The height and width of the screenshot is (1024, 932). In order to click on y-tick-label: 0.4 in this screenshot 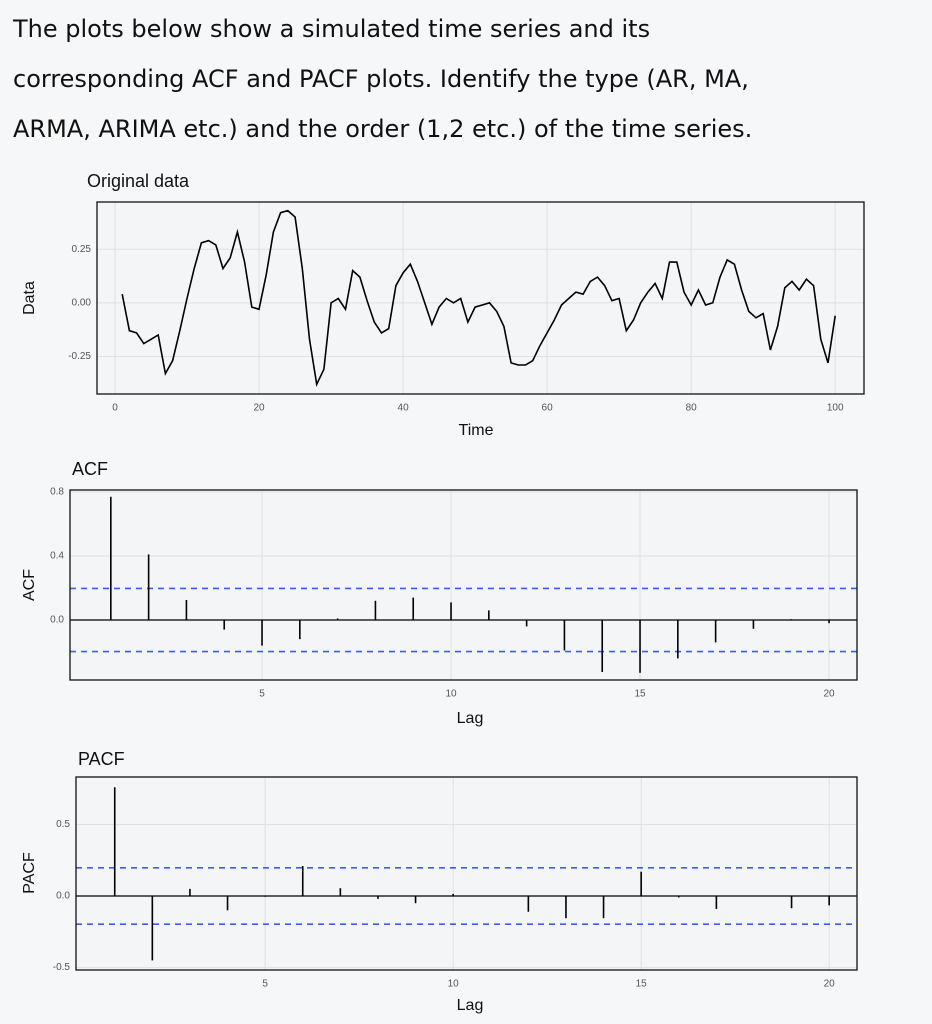, I will do `click(57, 556)`.